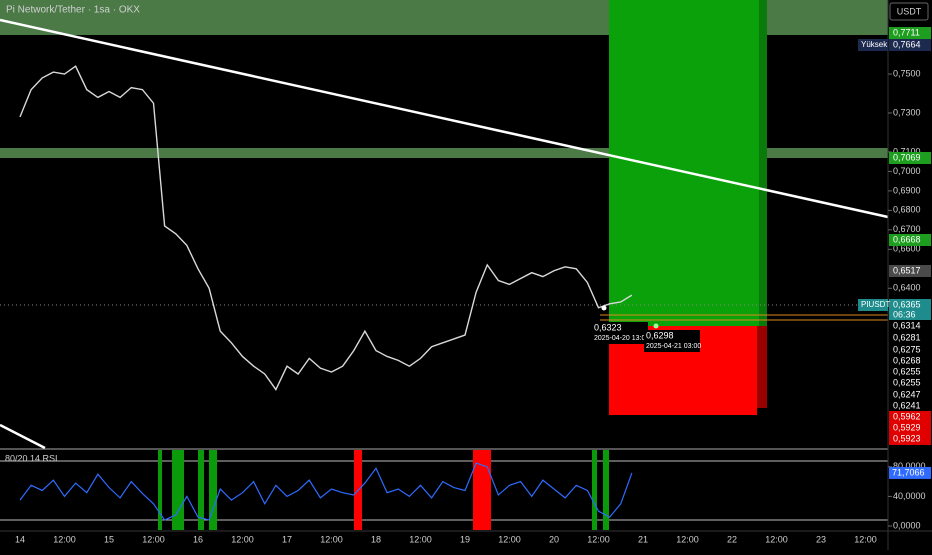 The width and height of the screenshot is (932, 555). What do you see at coordinates (907, 288) in the screenshot?
I see `y-tick-label: 0,6400` at bounding box center [907, 288].